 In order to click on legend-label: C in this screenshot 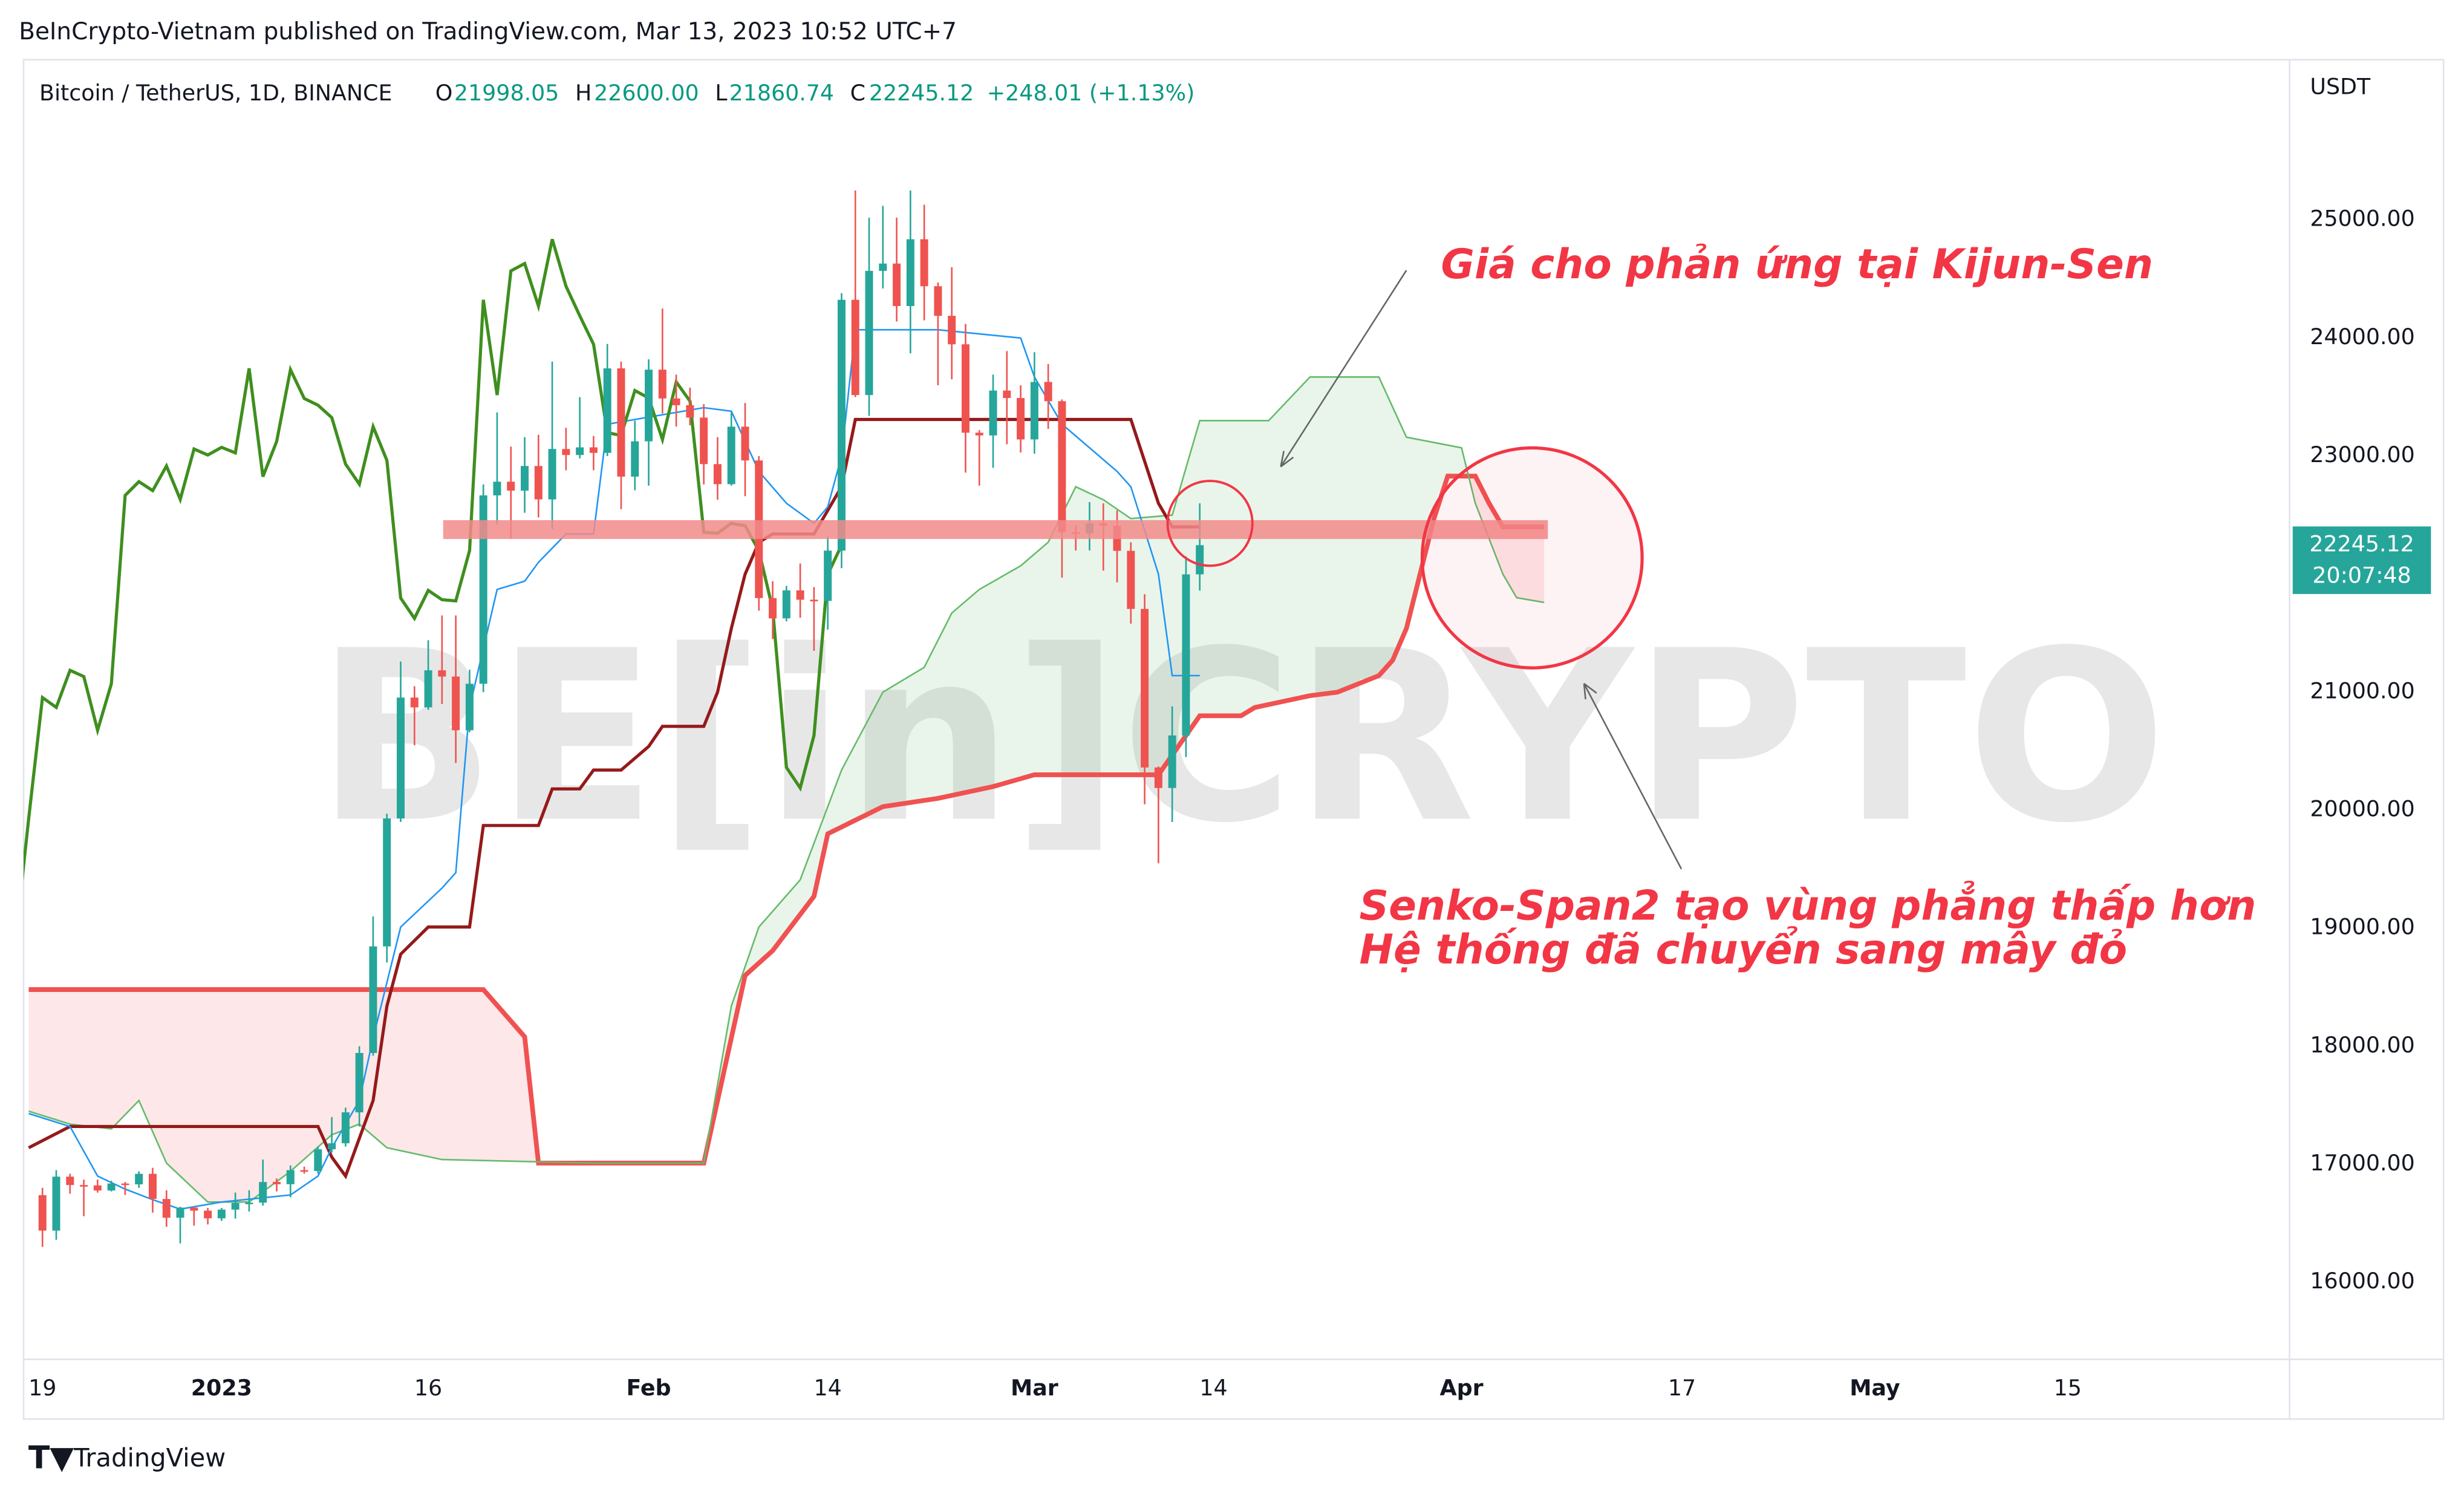, I will do `click(857, 93)`.